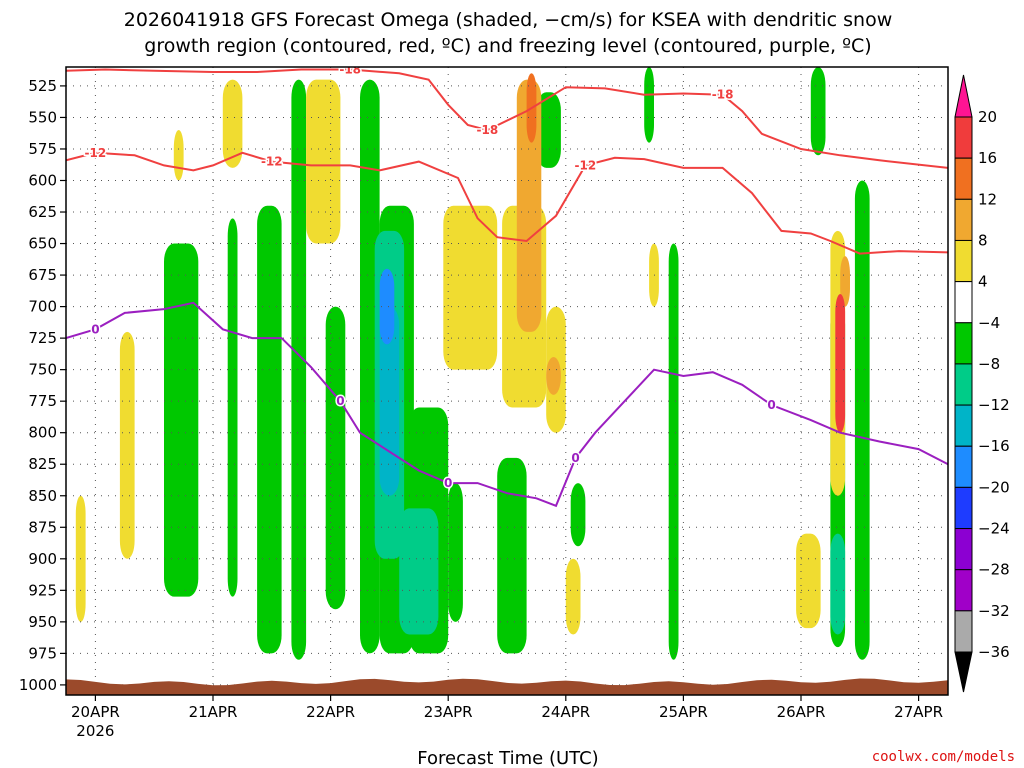  I want to click on dgz-lower-contour, so click(507, 203).